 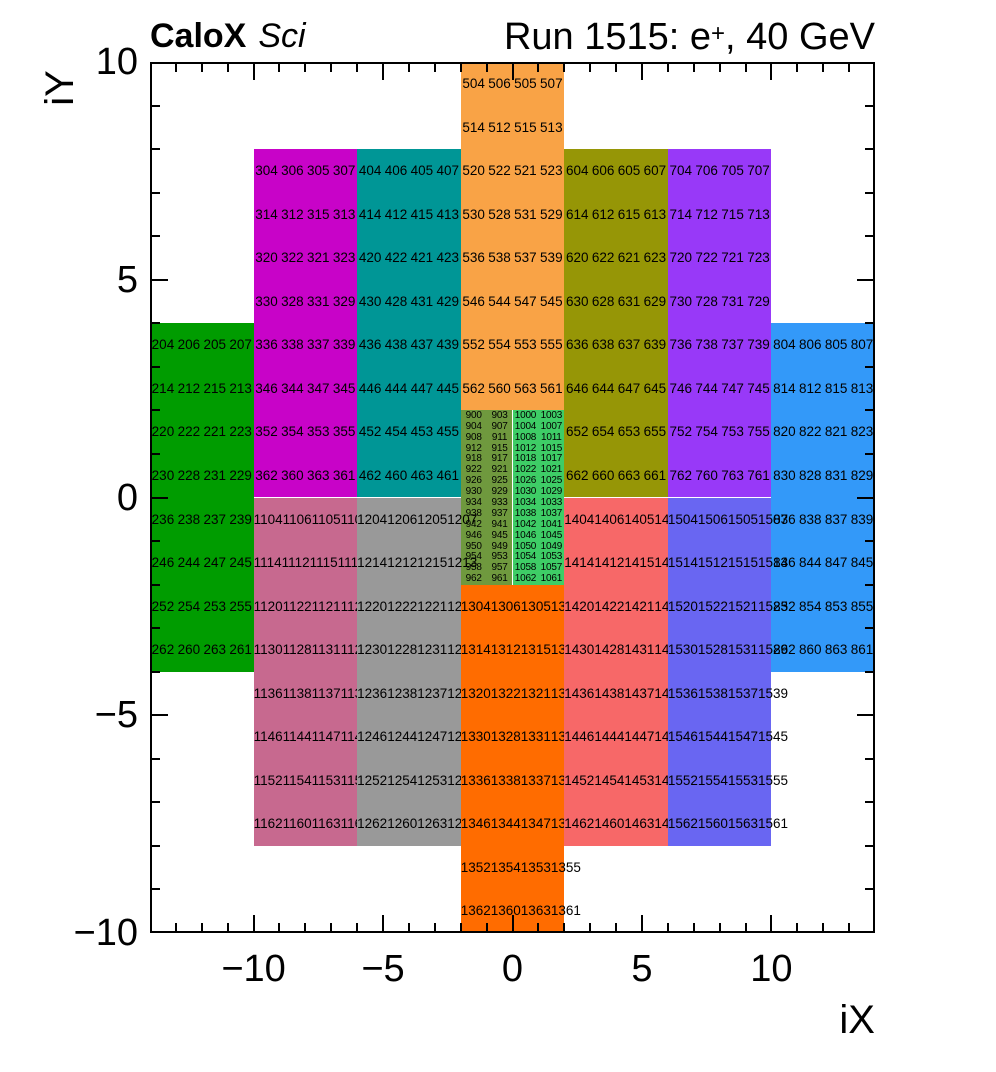 What do you see at coordinates (525, 524) in the screenshot?
I see `channel-1042: 1042` at bounding box center [525, 524].